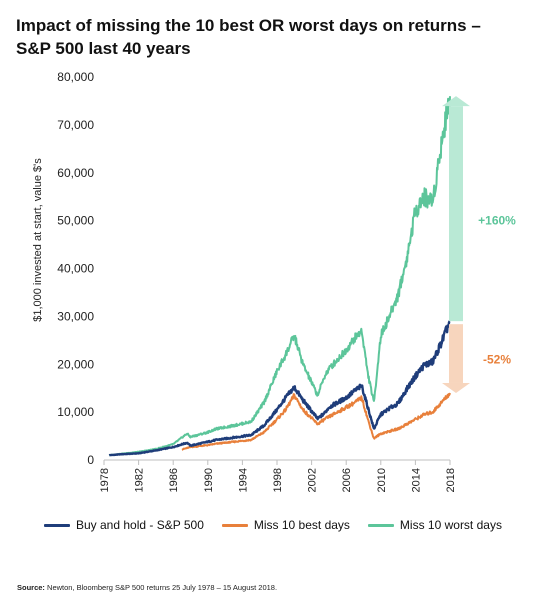 The image size is (545, 603). What do you see at coordinates (456, 353) in the screenshot?
I see `loss-arrow-shaft` at bounding box center [456, 353].